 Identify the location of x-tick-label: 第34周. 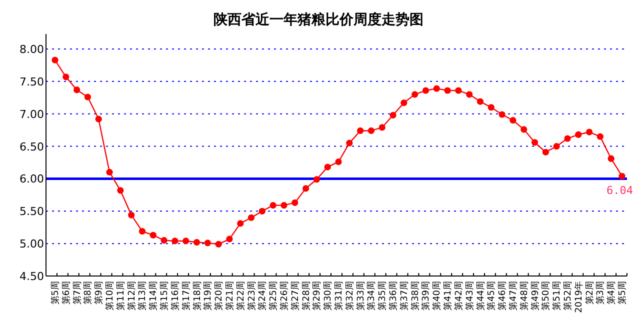
(372, 295).